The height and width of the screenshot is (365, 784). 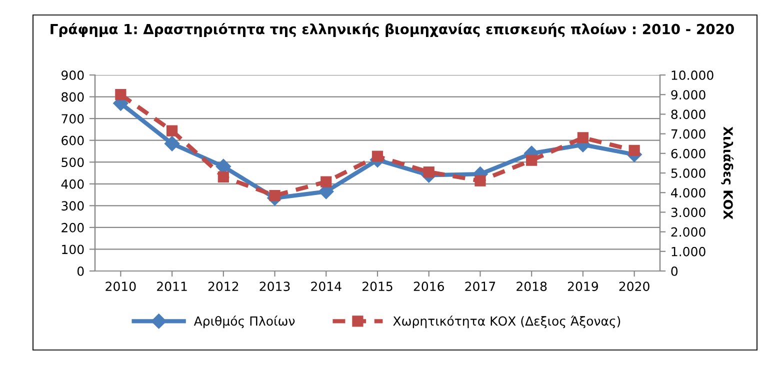 What do you see at coordinates (73, 75) in the screenshot?
I see `y-tick-label: 900` at bounding box center [73, 75].